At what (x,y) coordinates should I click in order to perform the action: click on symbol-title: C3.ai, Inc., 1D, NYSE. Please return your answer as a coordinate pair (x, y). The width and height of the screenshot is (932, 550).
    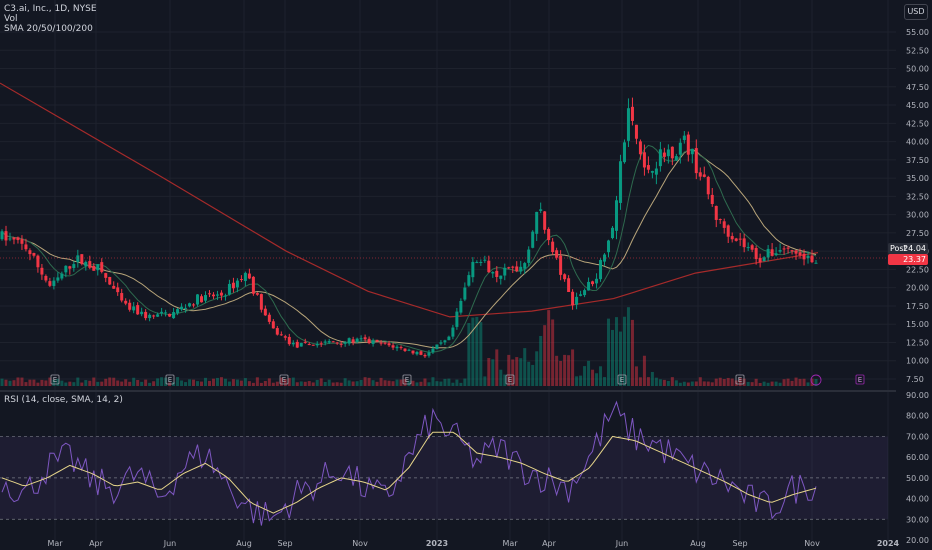
    Looking at the image, I should click on (50, 9).